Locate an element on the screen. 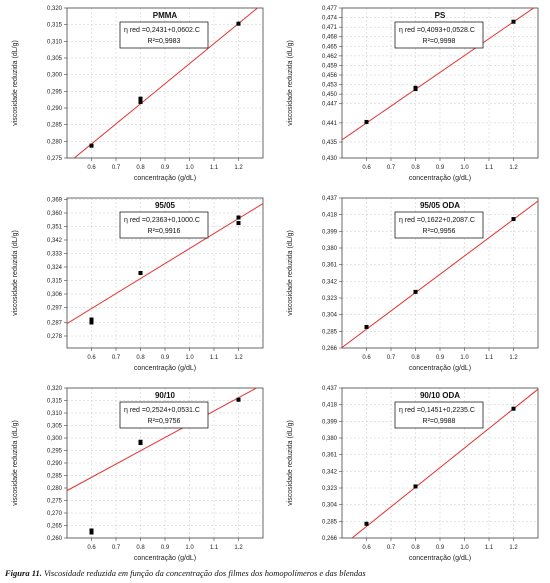 The height and width of the screenshot is (583, 550). fit-equation: η red =0,2524+0,0531.C is located at coordinates (162, 410).